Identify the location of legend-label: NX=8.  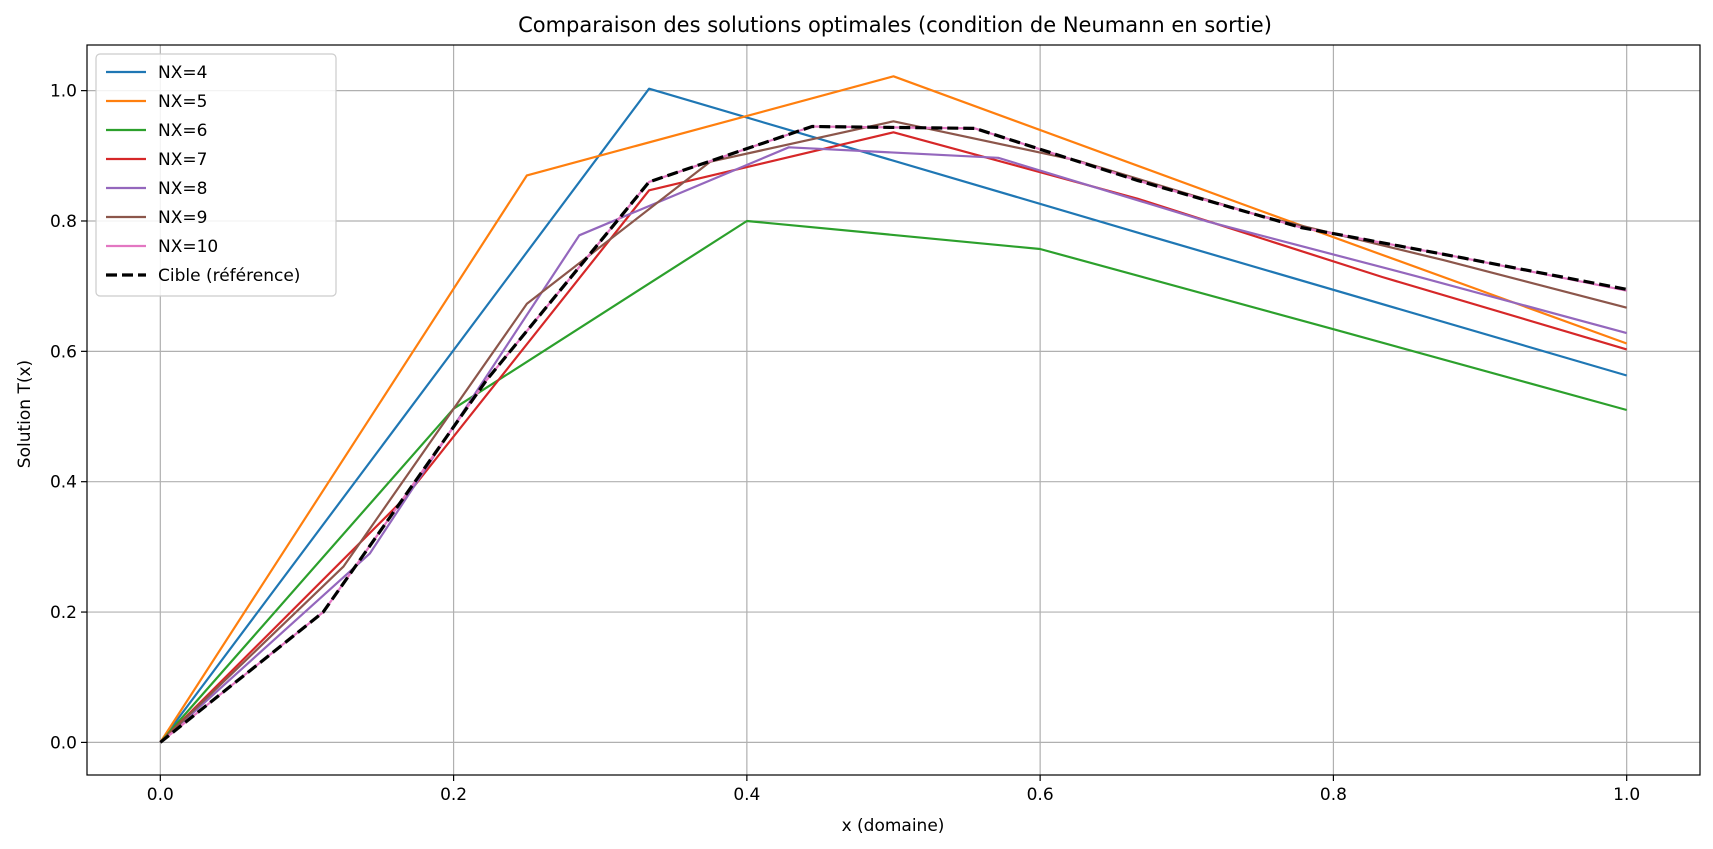
(182, 189).